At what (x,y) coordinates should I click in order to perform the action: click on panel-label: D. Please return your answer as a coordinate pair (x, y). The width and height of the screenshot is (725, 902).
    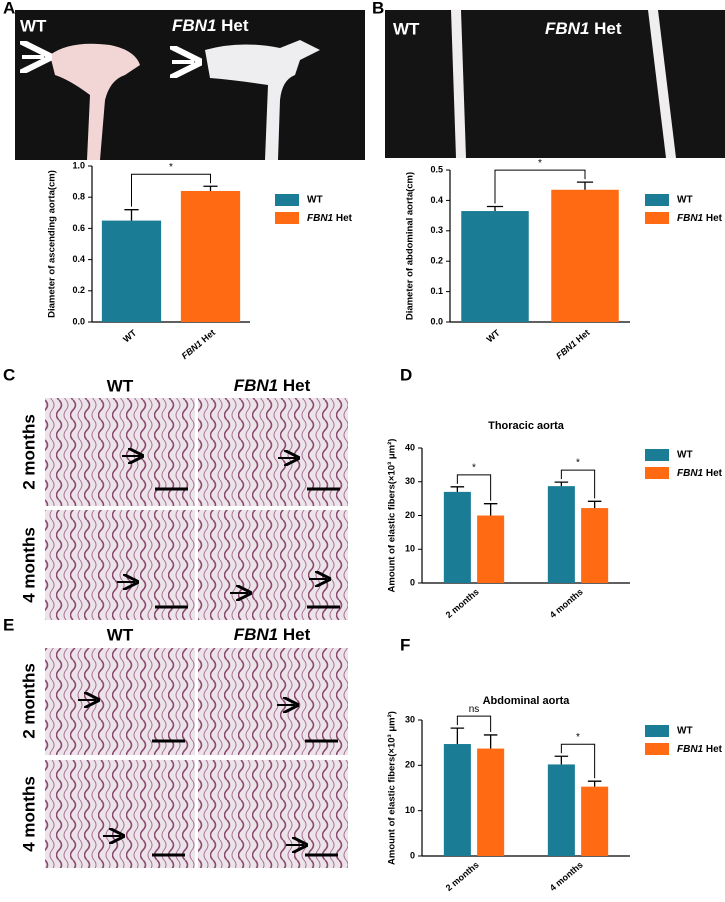
    Looking at the image, I should click on (406, 374).